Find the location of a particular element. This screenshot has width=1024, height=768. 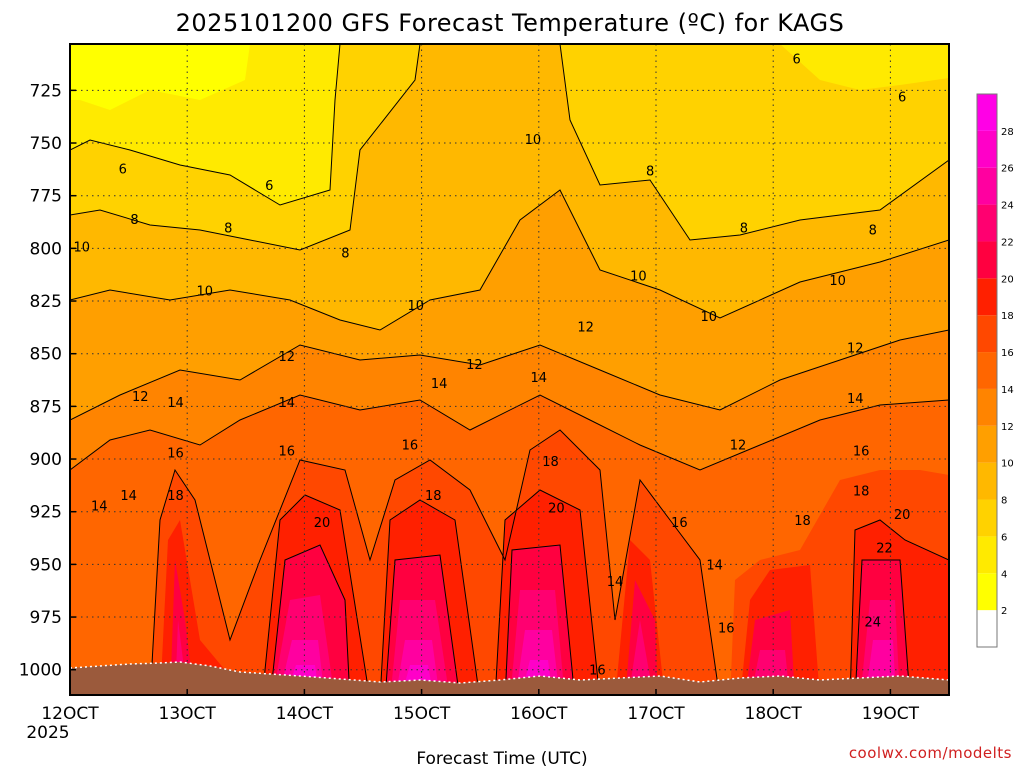

colorbar-label: 28 is located at coordinates (1007, 132).